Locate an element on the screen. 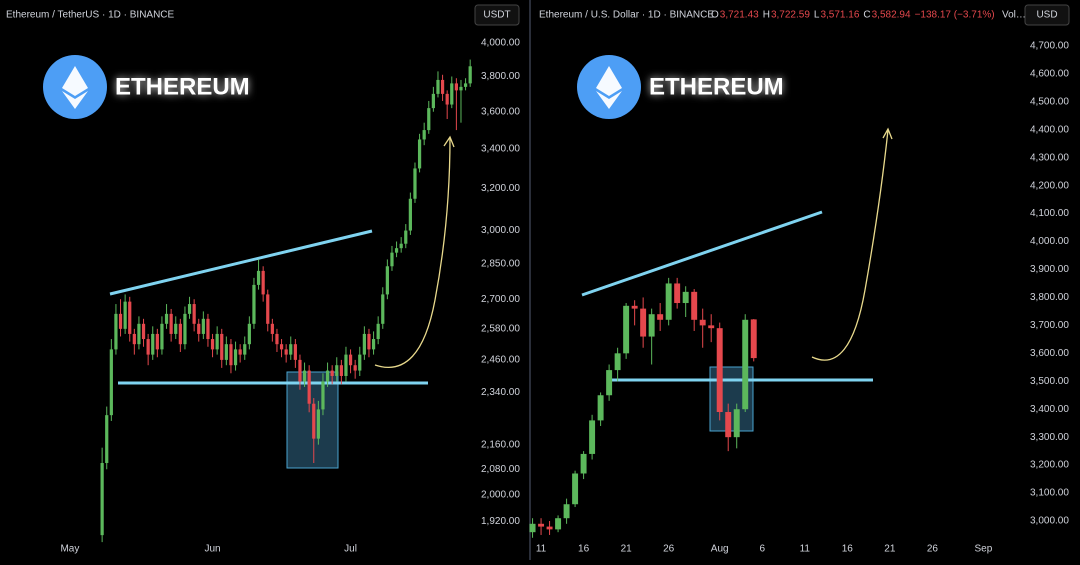 The height and width of the screenshot is (565, 1080). y-tick-label: 4,500.00 is located at coordinates (1049, 101).